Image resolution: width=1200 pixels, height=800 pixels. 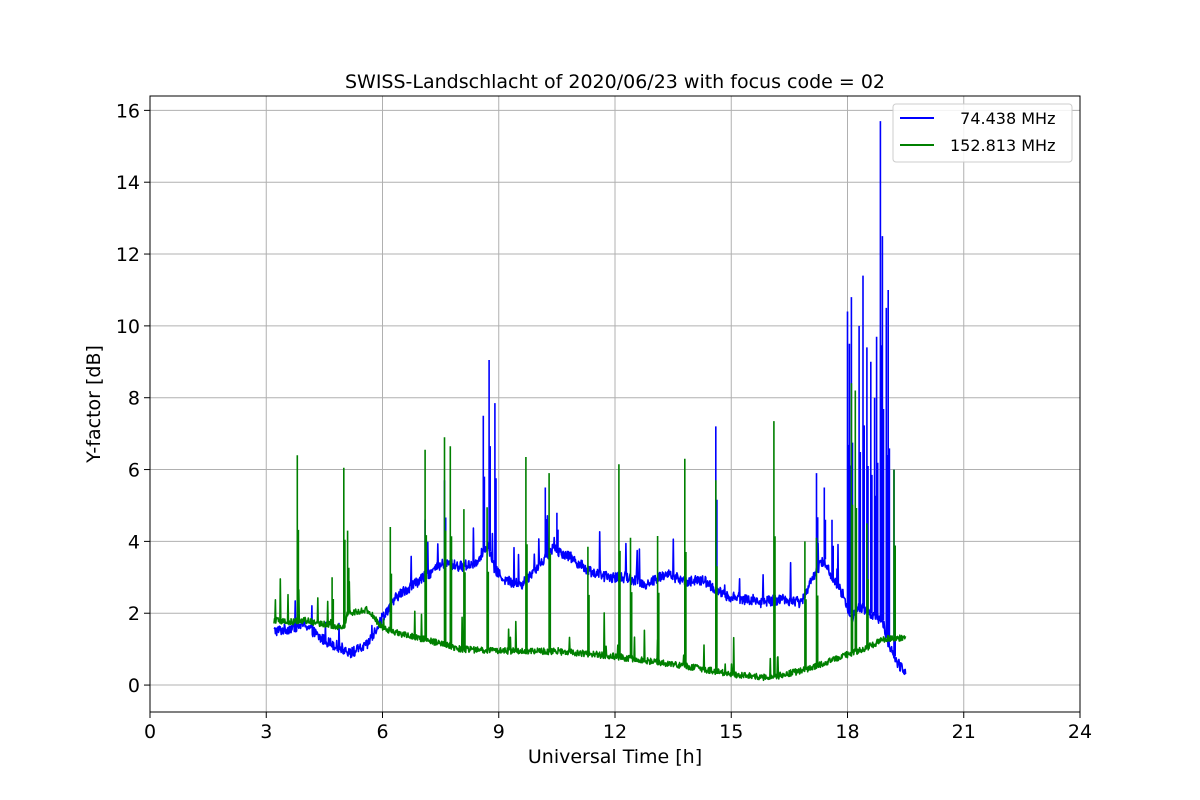 What do you see at coordinates (128, 183) in the screenshot?
I see `y-tick-label: 14` at bounding box center [128, 183].